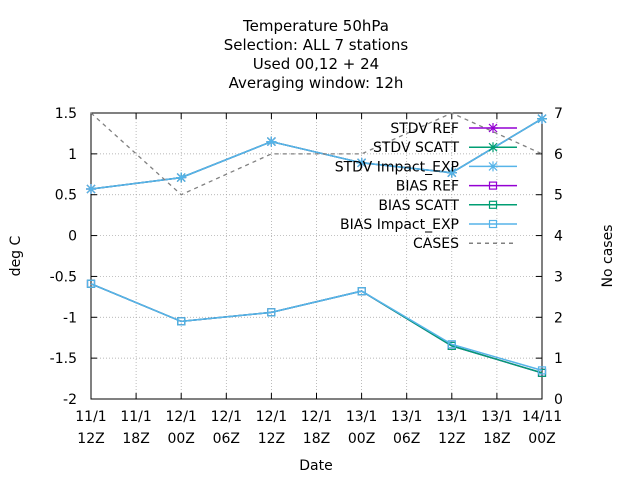 The image size is (640, 480). Describe the element at coordinates (558, 237) in the screenshot. I see `y2-tick-label: 4` at that location.